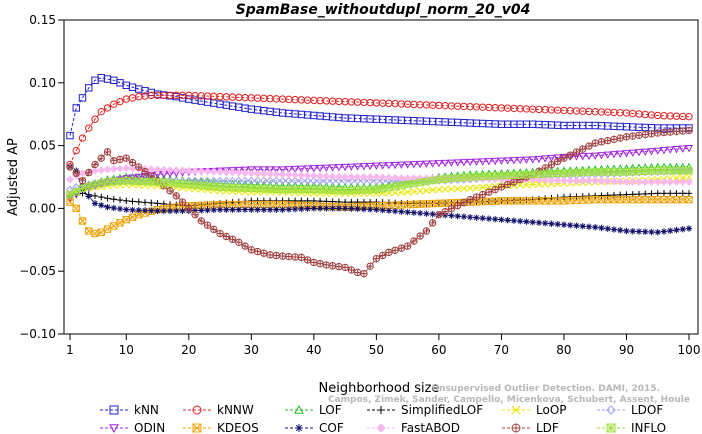 The width and height of the screenshot is (702, 434). Describe the element at coordinates (430, 427) in the screenshot. I see `legend-label: FastABOD` at that location.